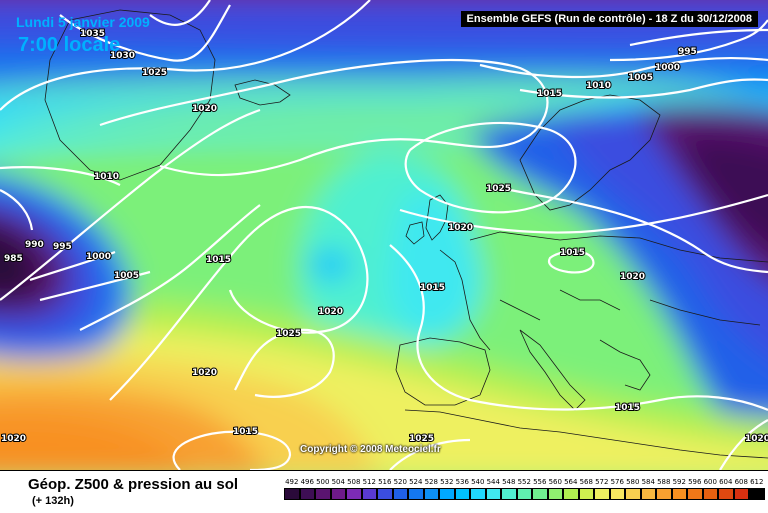 The height and width of the screenshot is (513, 768). Describe the element at coordinates (323, 482) in the screenshot. I see `scale-tick-label: 500` at that location.